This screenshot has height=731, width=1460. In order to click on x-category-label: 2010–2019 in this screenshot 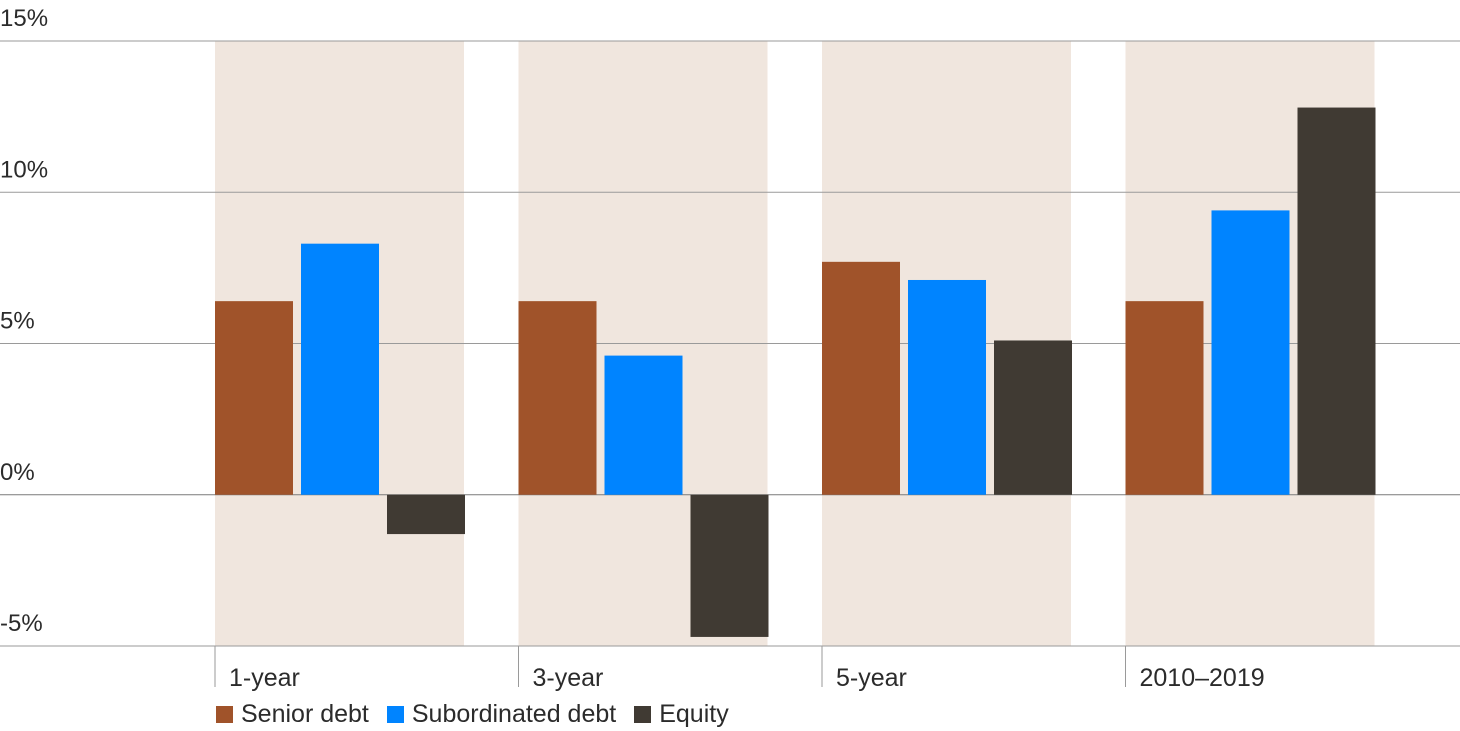, I will do `click(1202, 678)`.